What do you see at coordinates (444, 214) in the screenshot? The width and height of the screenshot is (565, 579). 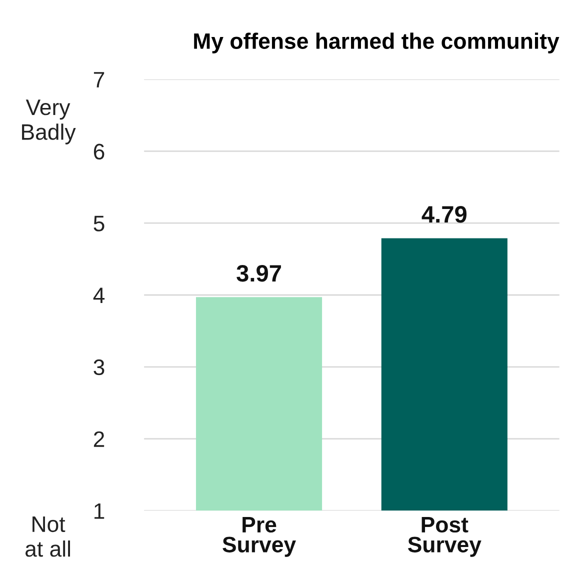 I see `data-label: 4.79` at bounding box center [444, 214].